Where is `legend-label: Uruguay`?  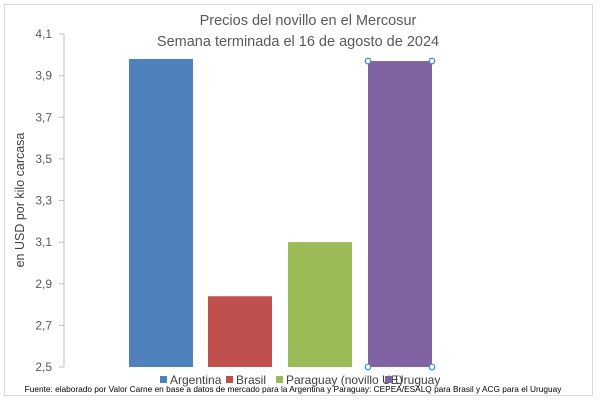
legend-label: Uruguay is located at coordinates (417, 380).